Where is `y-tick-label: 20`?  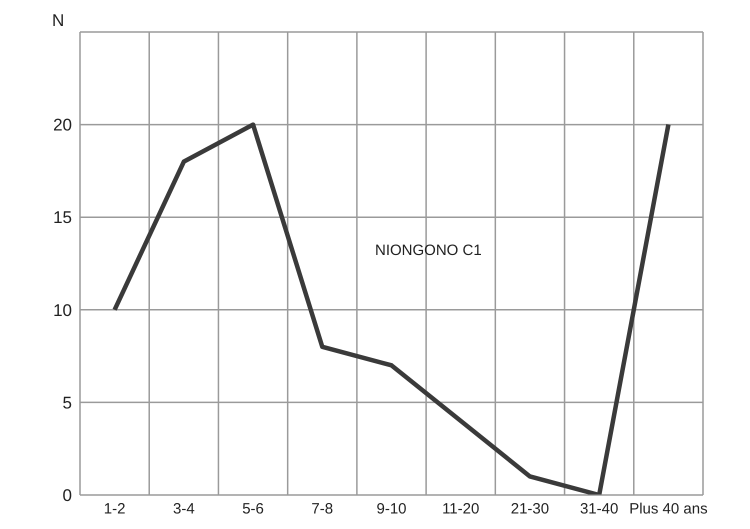 y-tick-label: 20 is located at coordinates (62, 125).